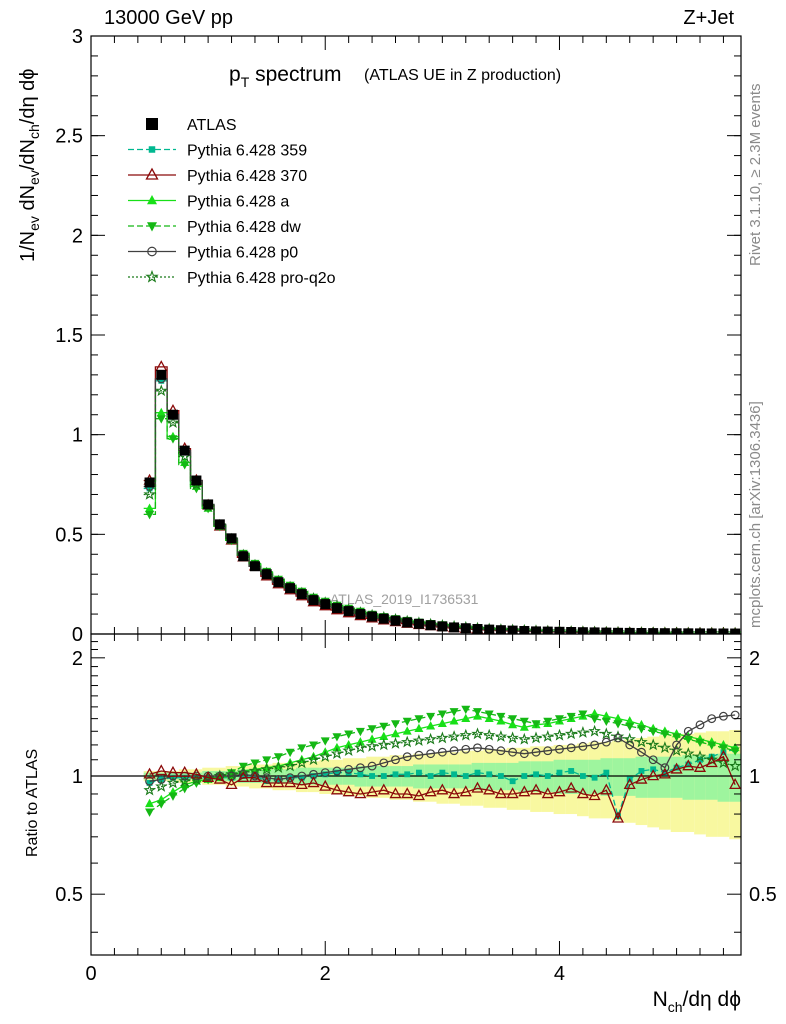  I want to click on legend-marker-atlas, so click(152, 124).